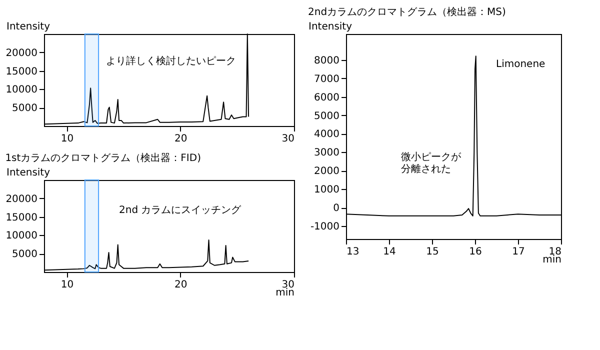  I want to click on annotation: 微小ピークが分離された, so click(431, 163).